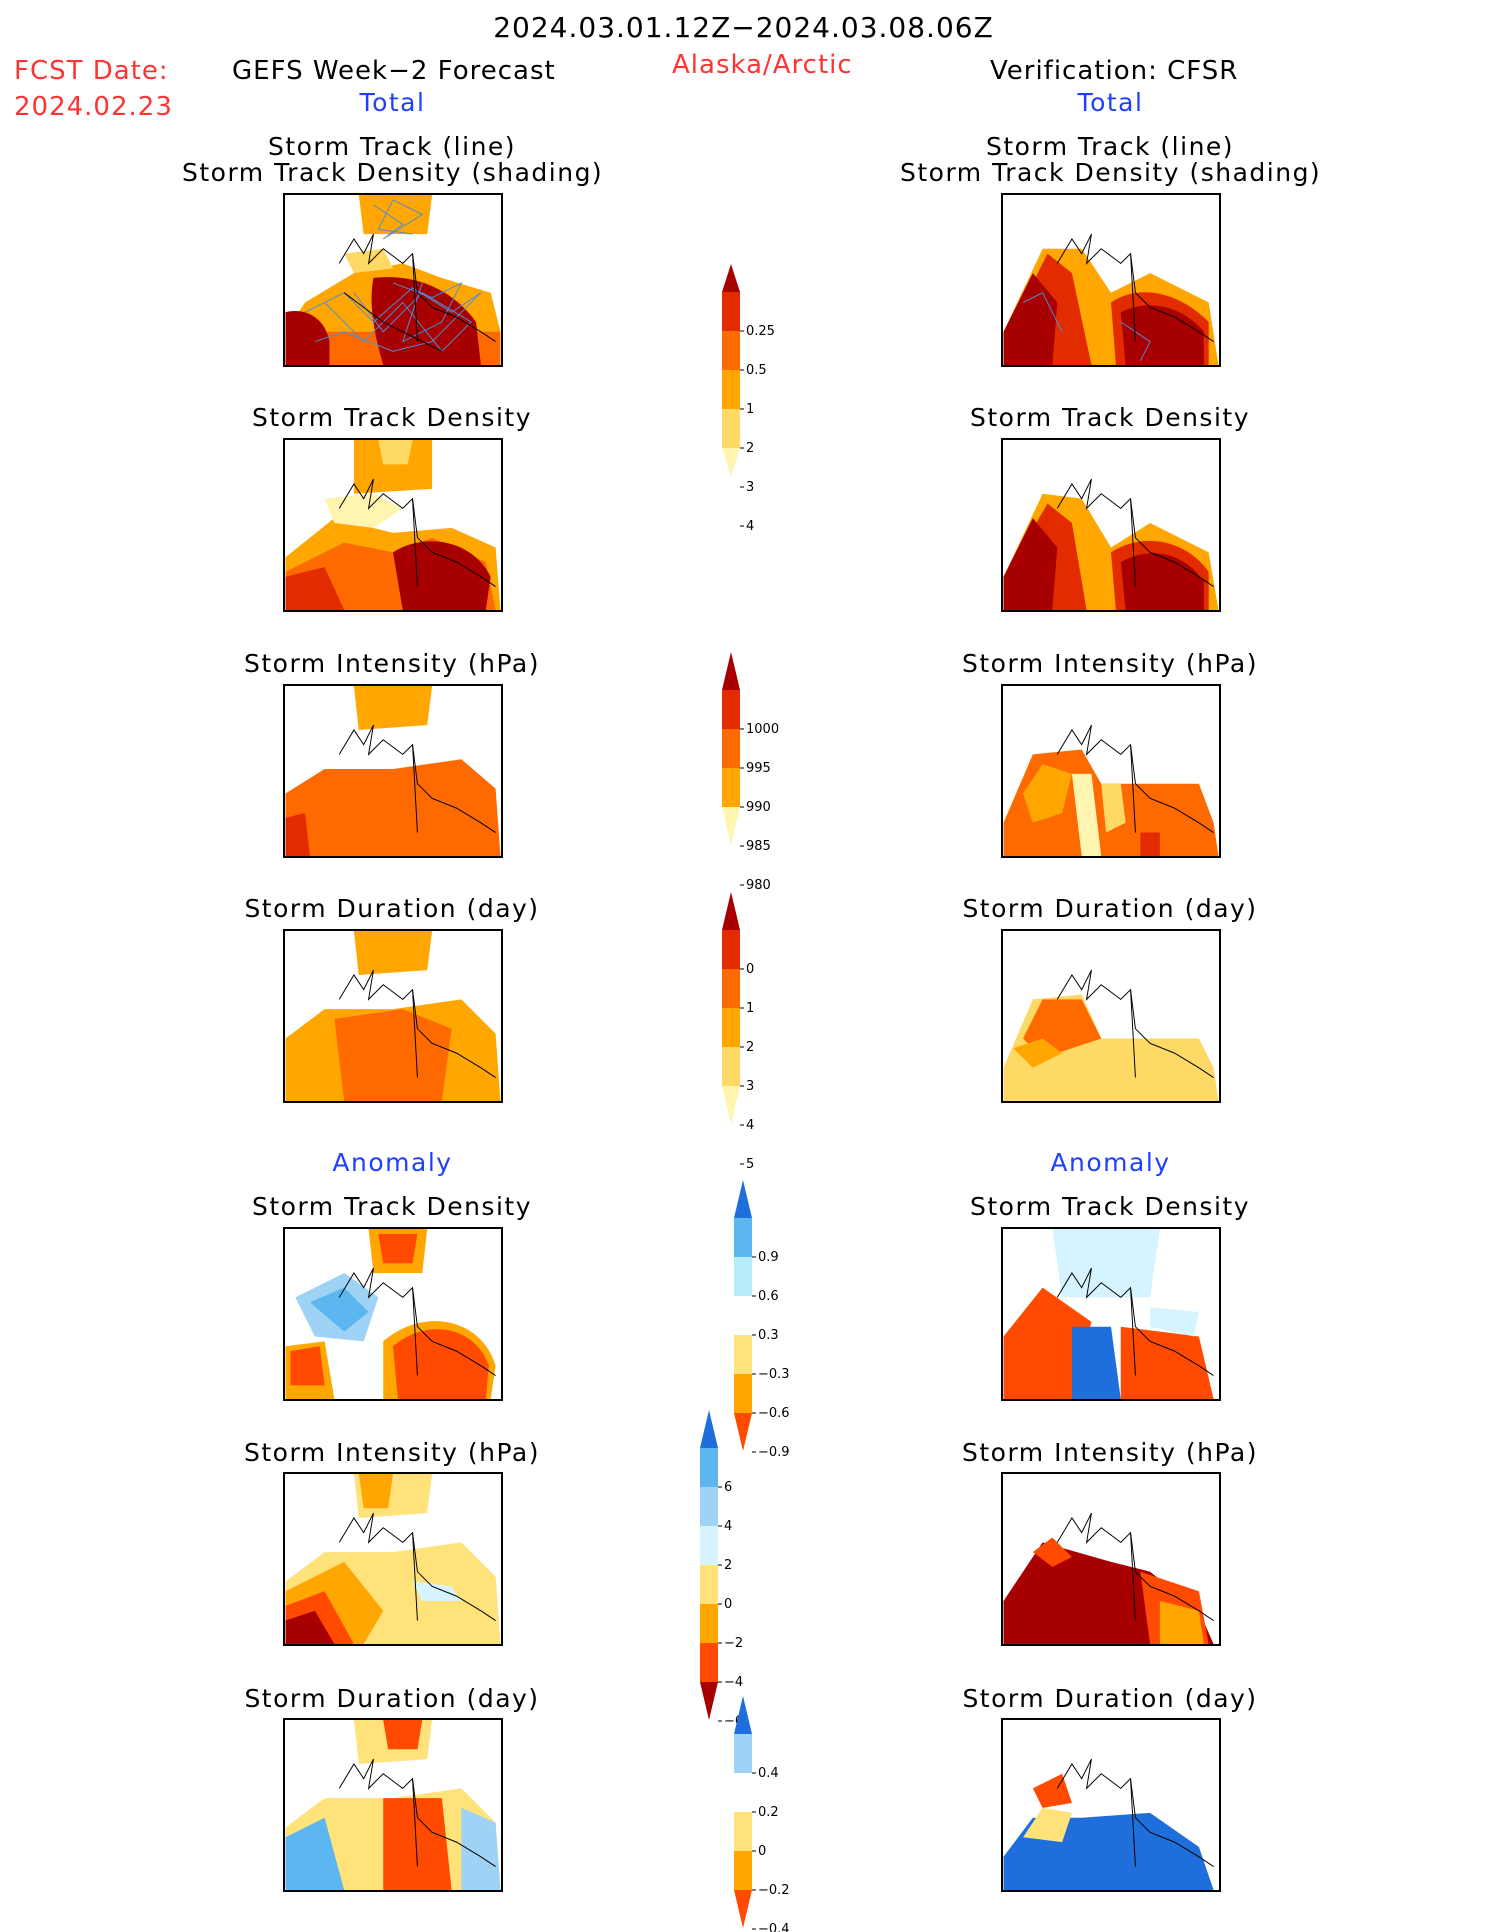 The height and width of the screenshot is (1932, 1487). I want to click on title-density-anom-right: Storm Track Density, so click(1109, 1206).